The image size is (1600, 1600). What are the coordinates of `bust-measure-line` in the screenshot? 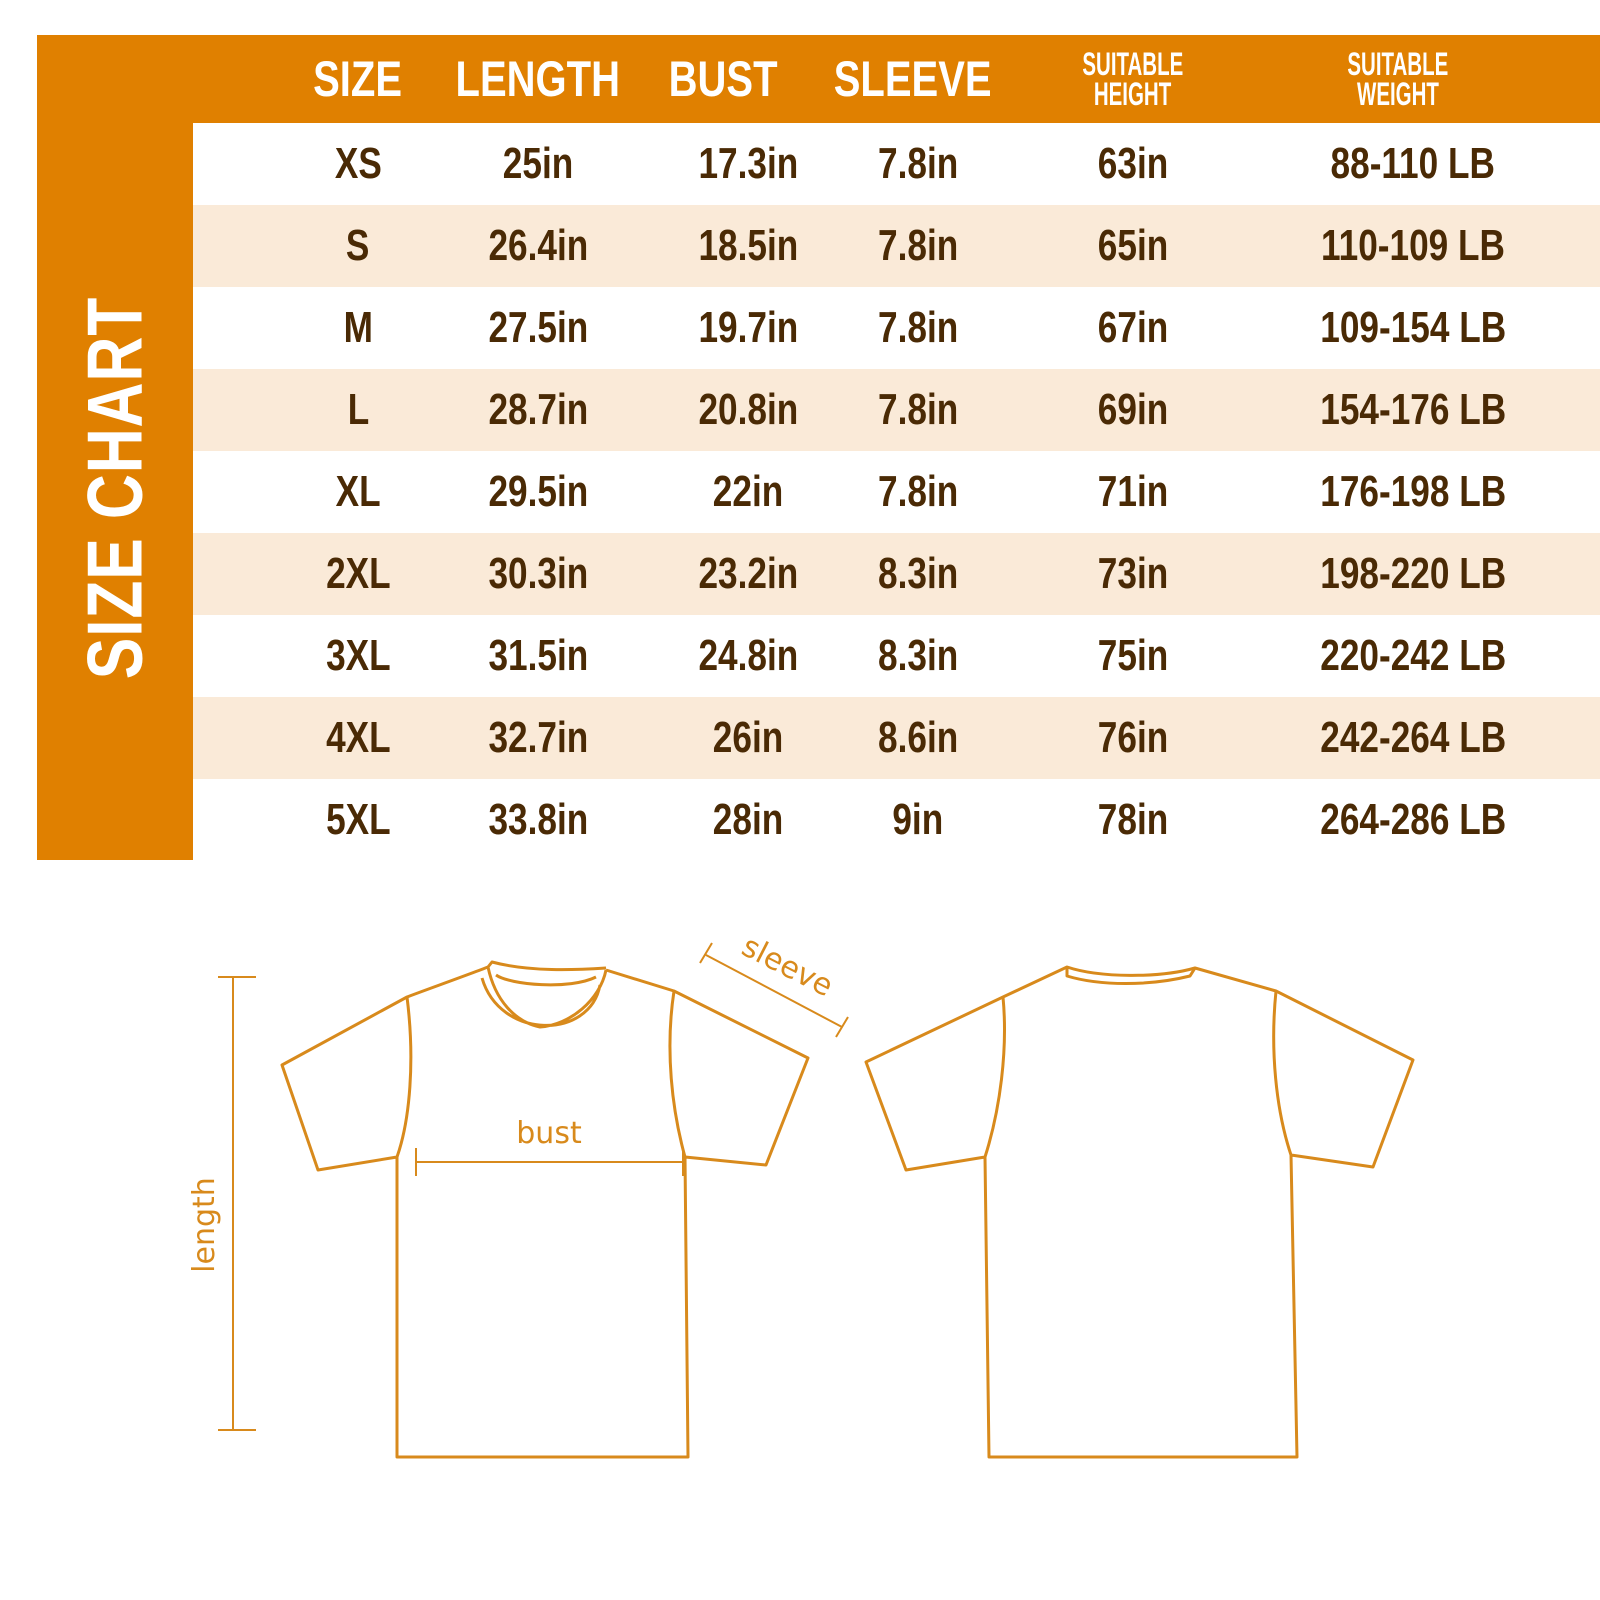 It's located at (549, 1162).